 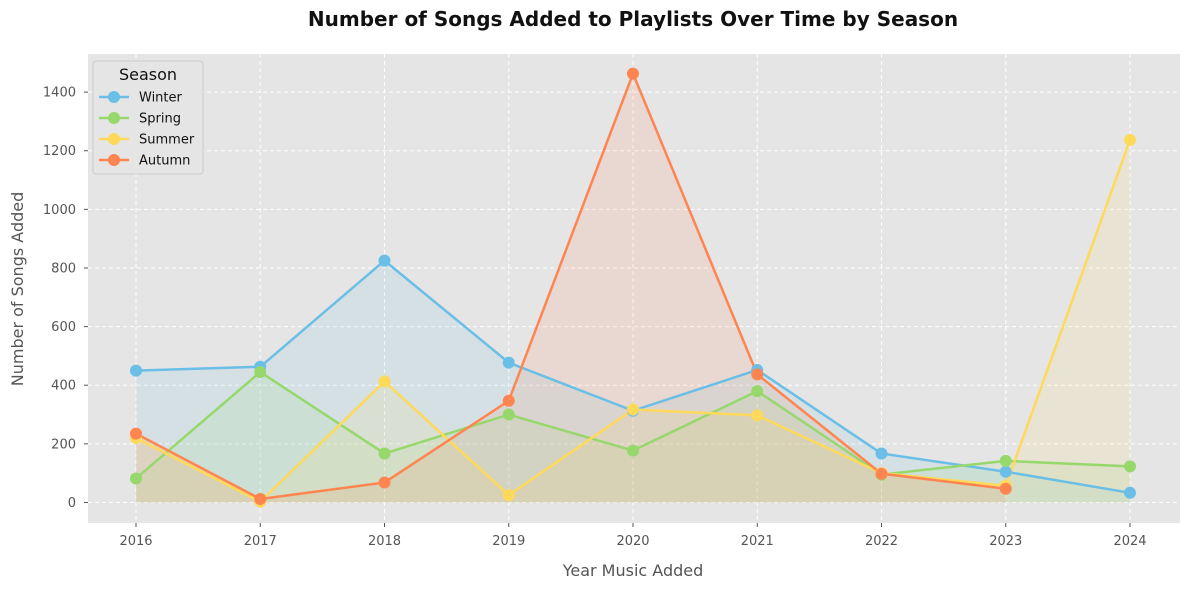 I want to click on legend: Season Winter Spring Summer Autumn, so click(x=148, y=117).